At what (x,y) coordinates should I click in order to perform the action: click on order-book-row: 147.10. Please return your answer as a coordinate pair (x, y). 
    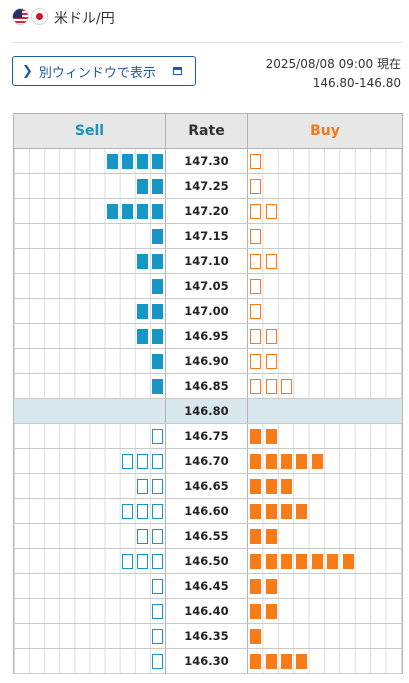
    Looking at the image, I should click on (208, 261).